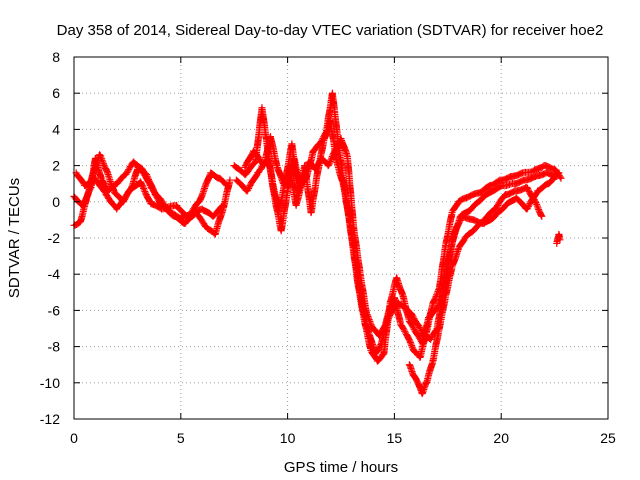  What do you see at coordinates (56, 129) in the screenshot?
I see `y-tick-label: 4` at bounding box center [56, 129].